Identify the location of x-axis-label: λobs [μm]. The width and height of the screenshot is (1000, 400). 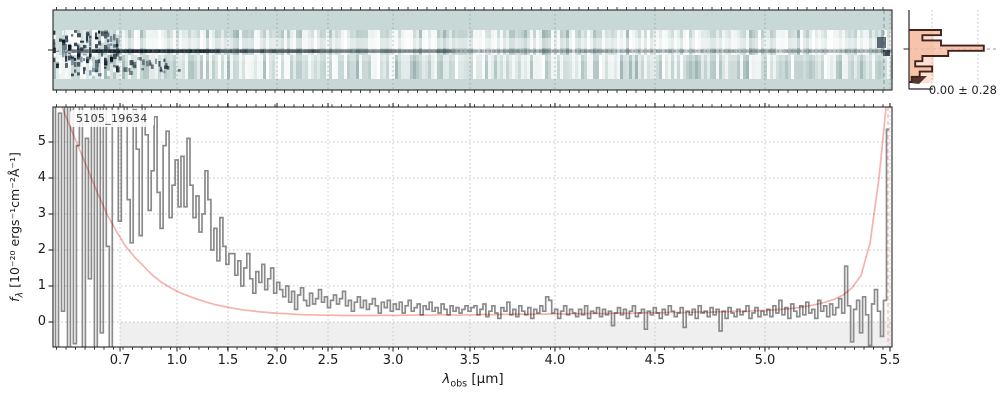
(473, 380).